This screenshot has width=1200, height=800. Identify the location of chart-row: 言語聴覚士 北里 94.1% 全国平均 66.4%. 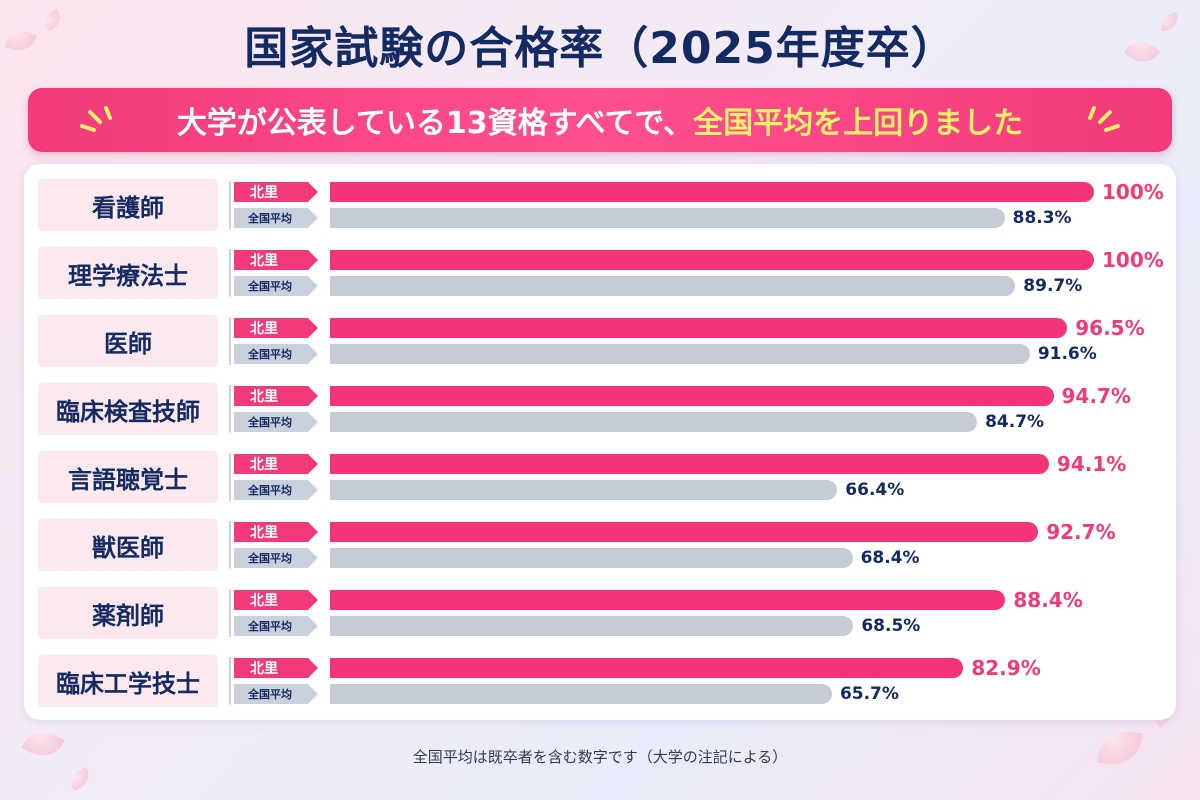
(600, 477).